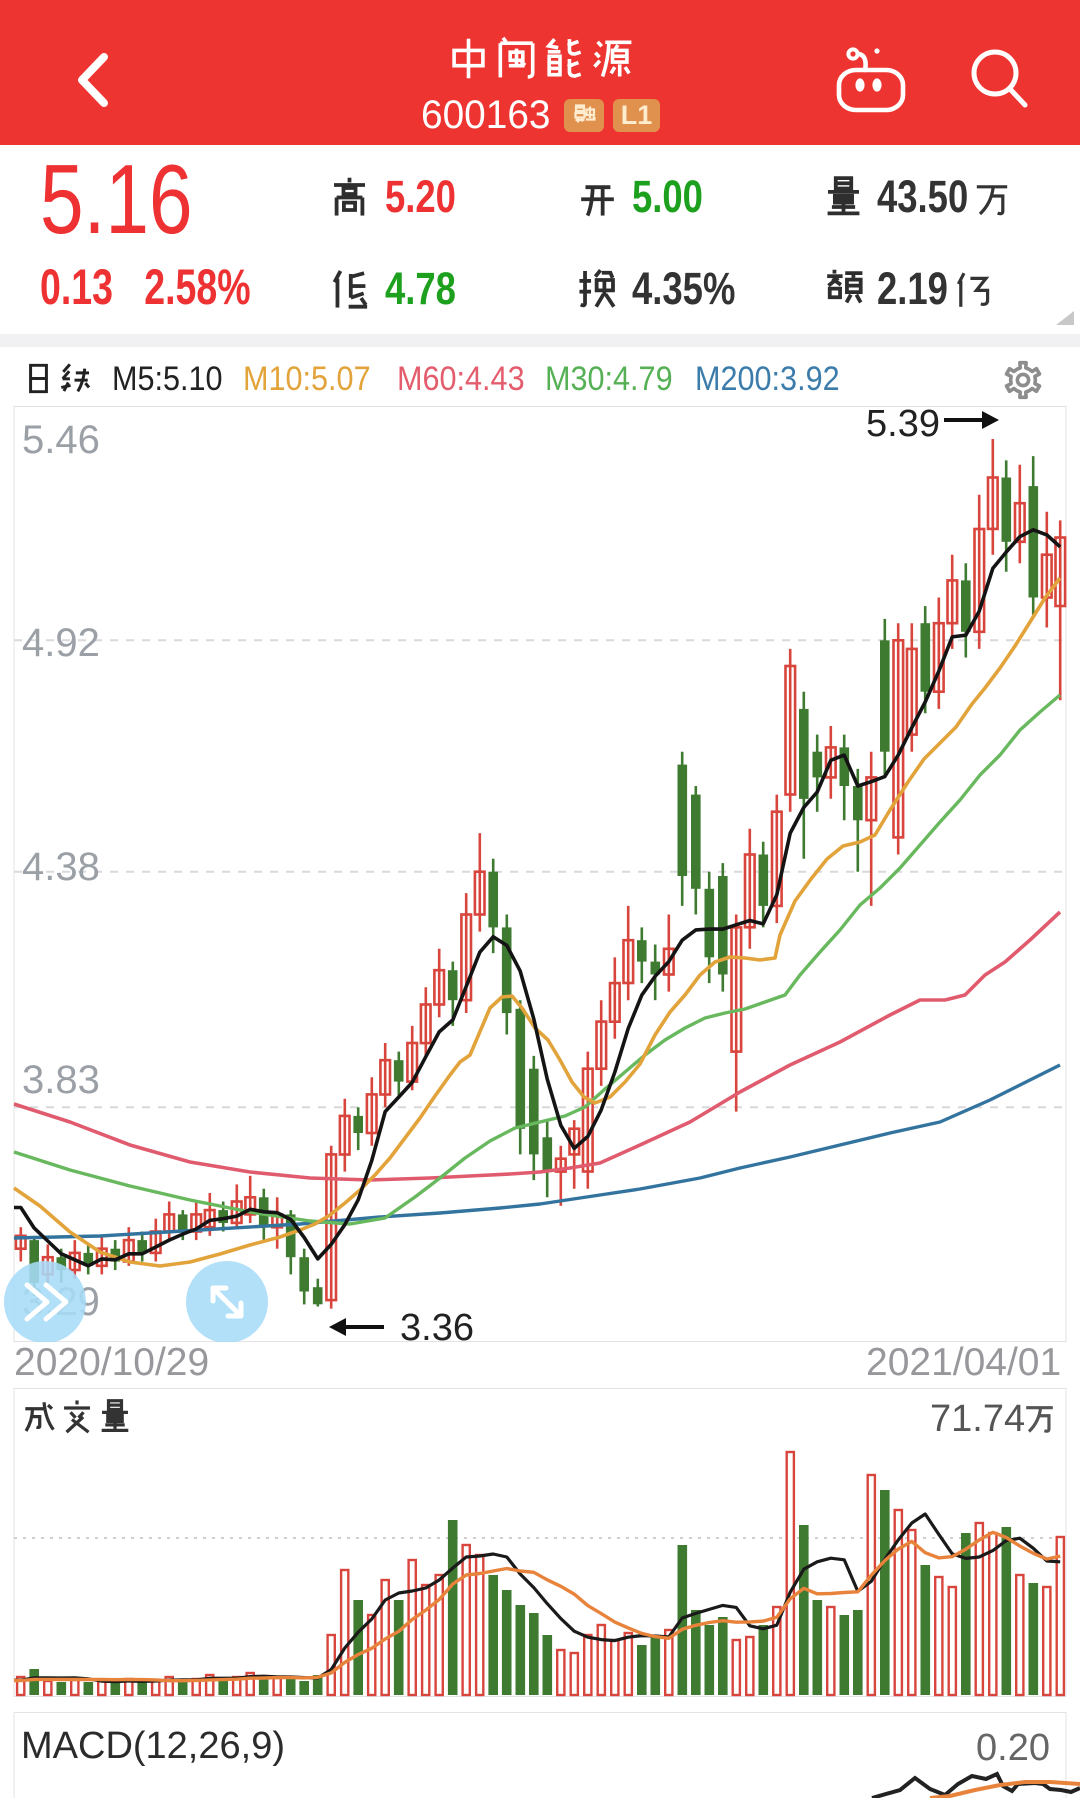 The image size is (1080, 1798). I want to click on svg-text: 3.36, so click(437, 1324).